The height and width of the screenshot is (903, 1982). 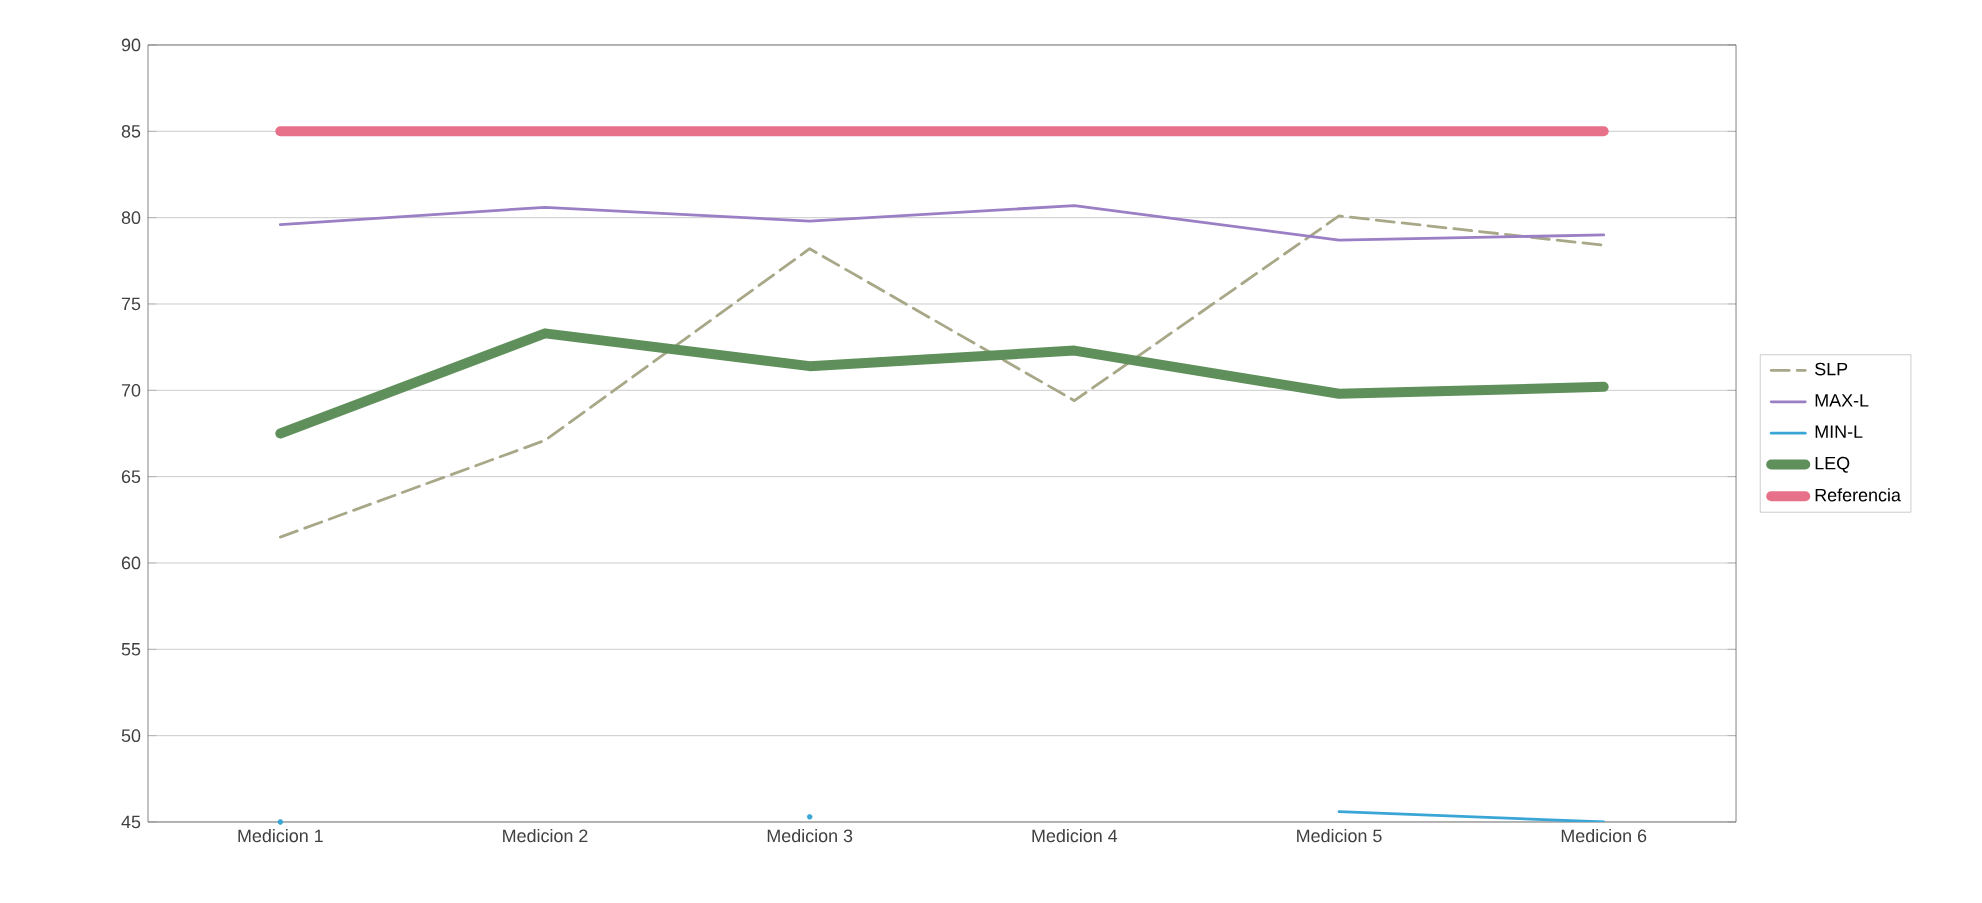 I want to click on y-tick-label: 85, so click(x=131, y=131).